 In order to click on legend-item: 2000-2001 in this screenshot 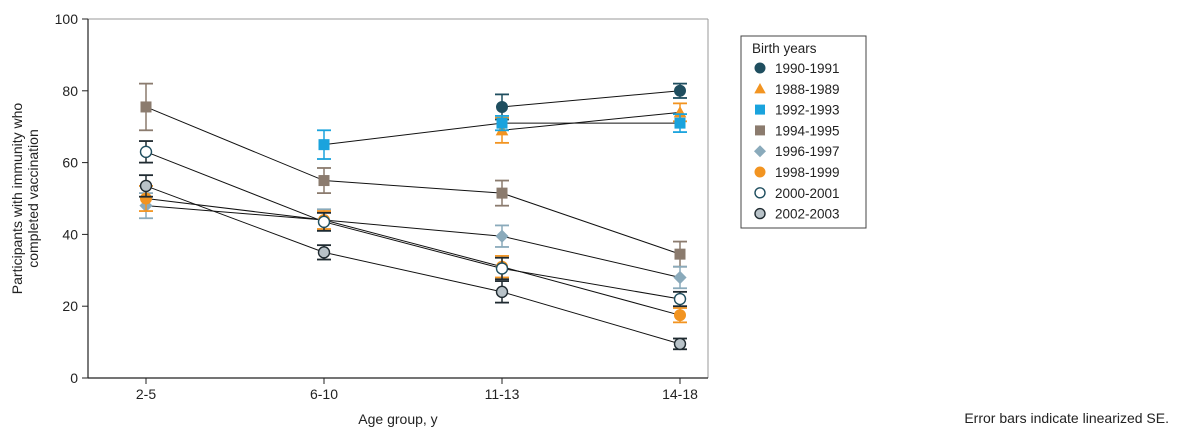, I will do `click(797, 193)`.